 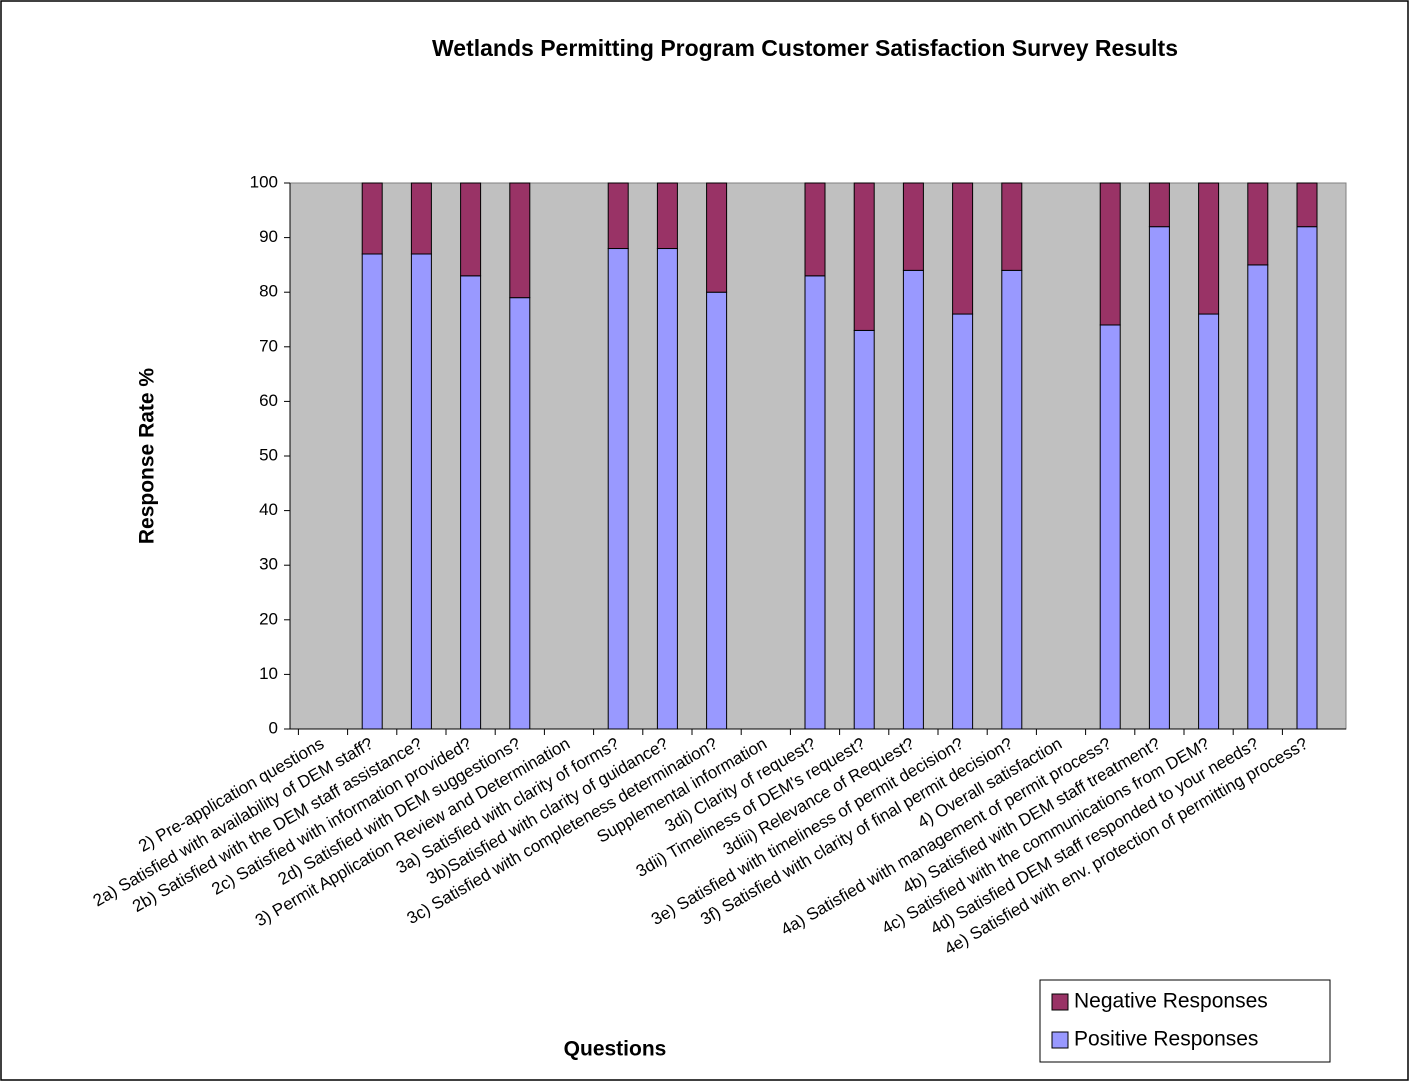 What do you see at coordinates (268, 236) in the screenshot?
I see `y-tick-label: 90` at bounding box center [268, 236].